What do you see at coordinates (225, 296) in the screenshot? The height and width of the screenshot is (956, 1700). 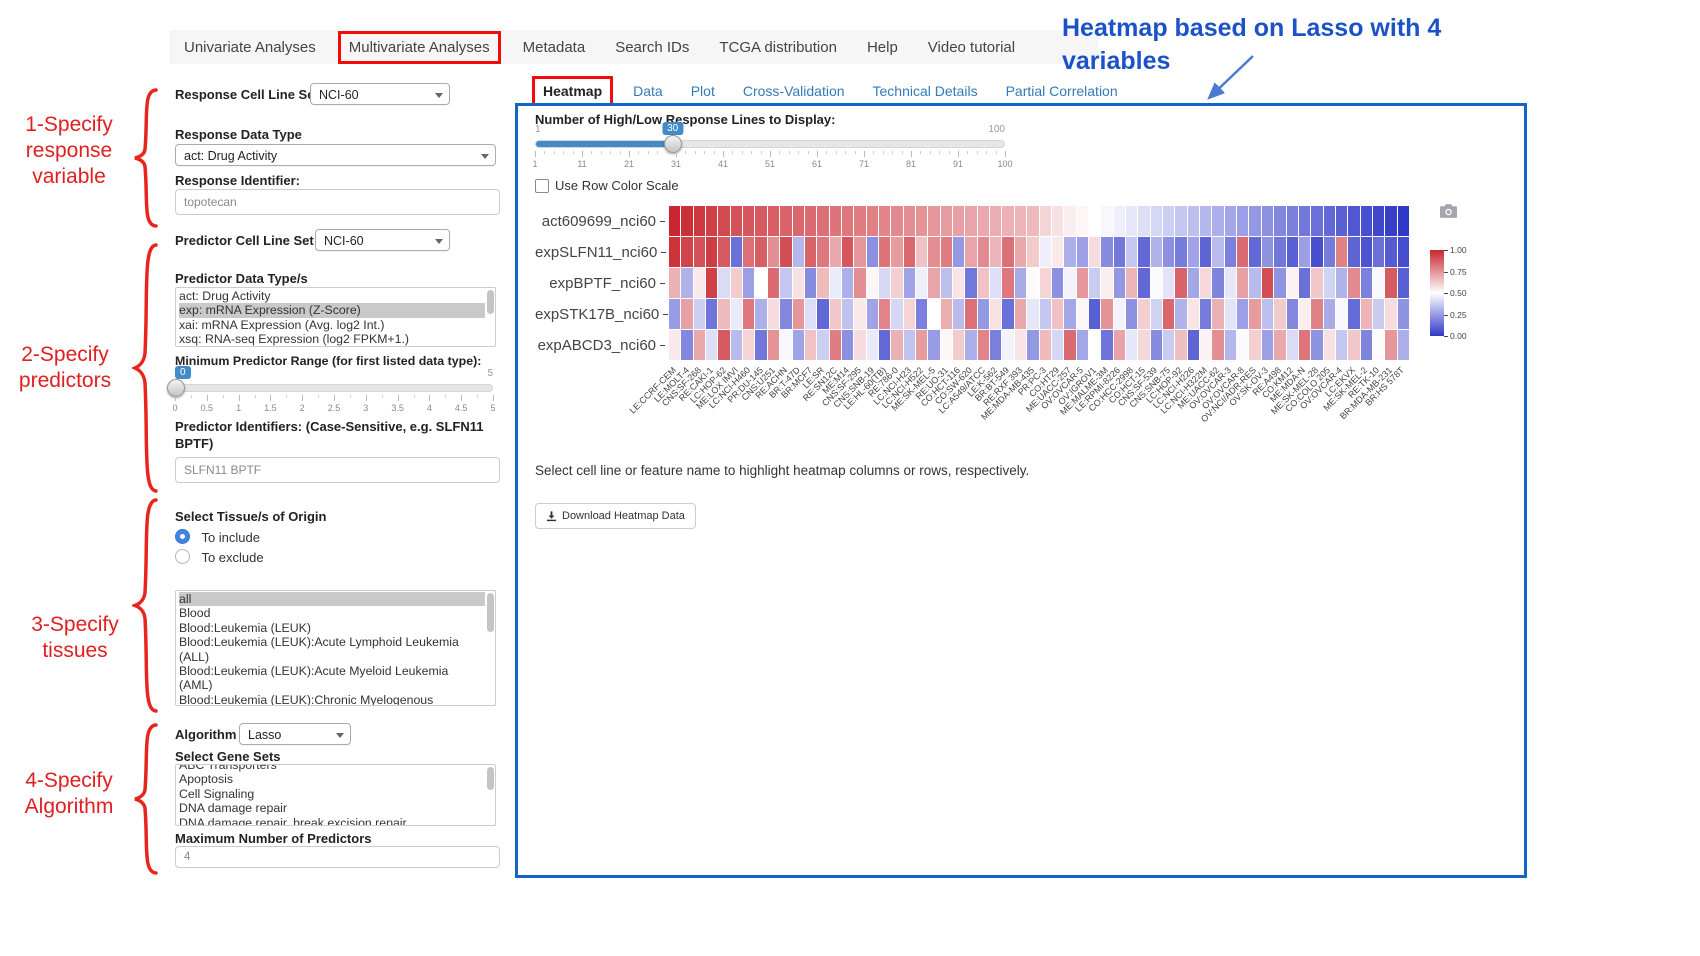 I see `predictor-data-type-option-act-drug-activity: act: Drug Activity` at bounding box center [225, 296].